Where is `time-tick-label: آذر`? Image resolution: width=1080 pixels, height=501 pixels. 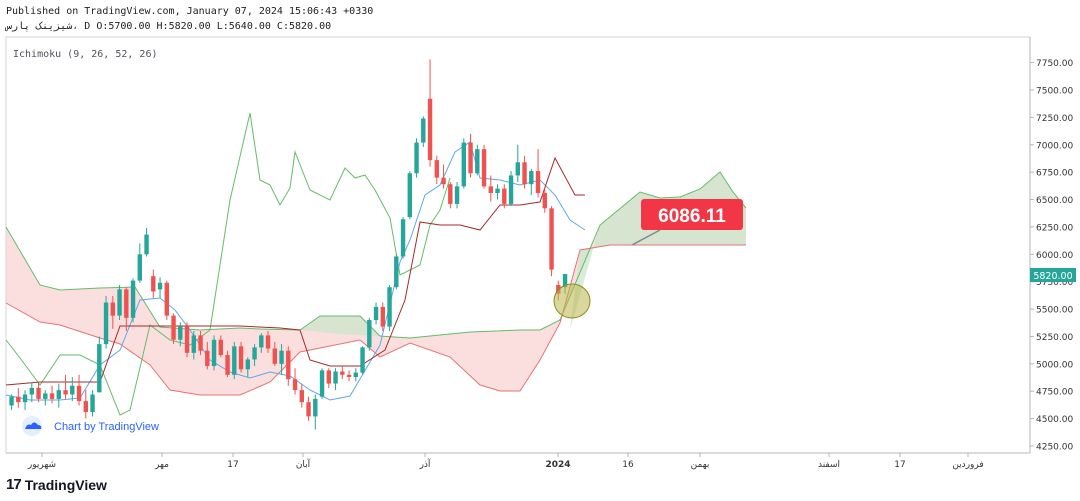 time-tick-label: آذر is located at coordinates (425, 464).